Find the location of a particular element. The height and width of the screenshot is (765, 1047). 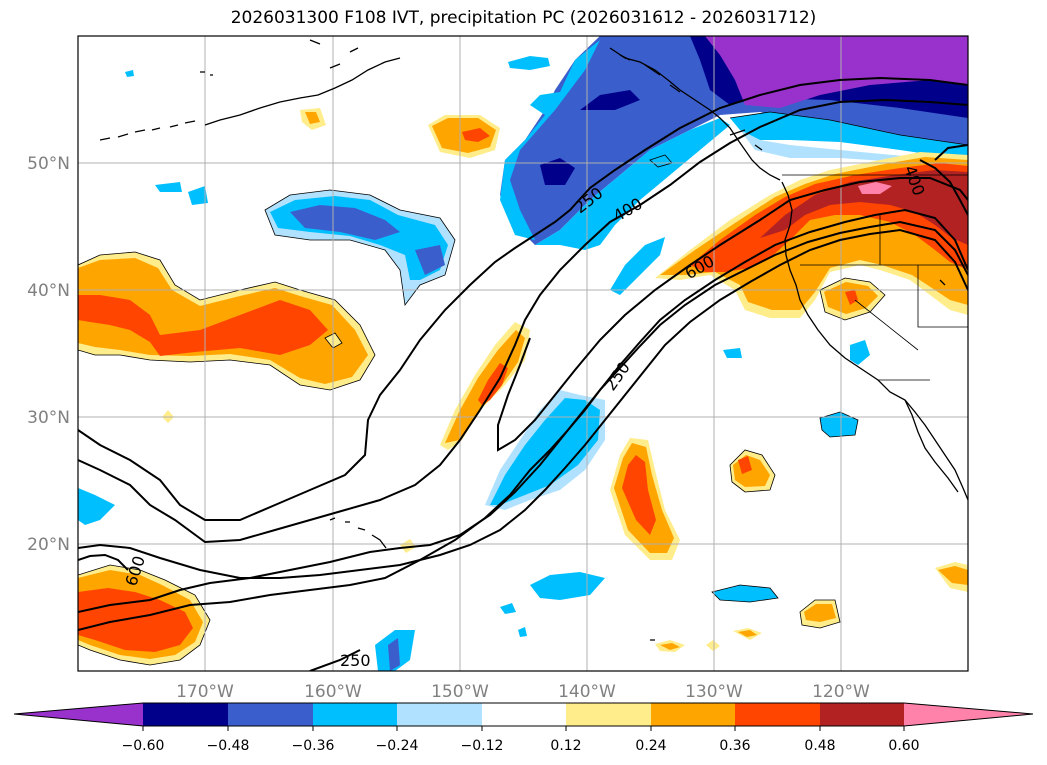

colorbar-tick-5: 0.12 is located at coordinates (565, 746).